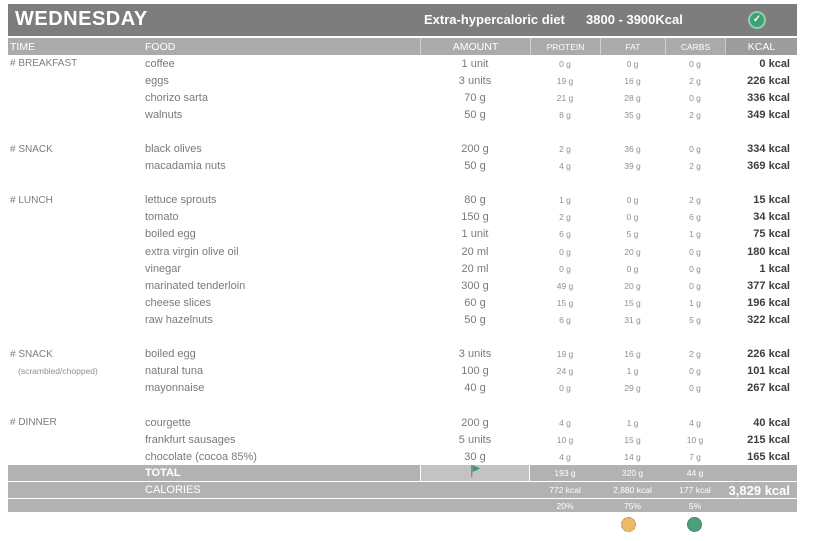 This screenshot has width=814, height=541. I want to click on time-cell: # BREAKFAST, so click(44, 64).